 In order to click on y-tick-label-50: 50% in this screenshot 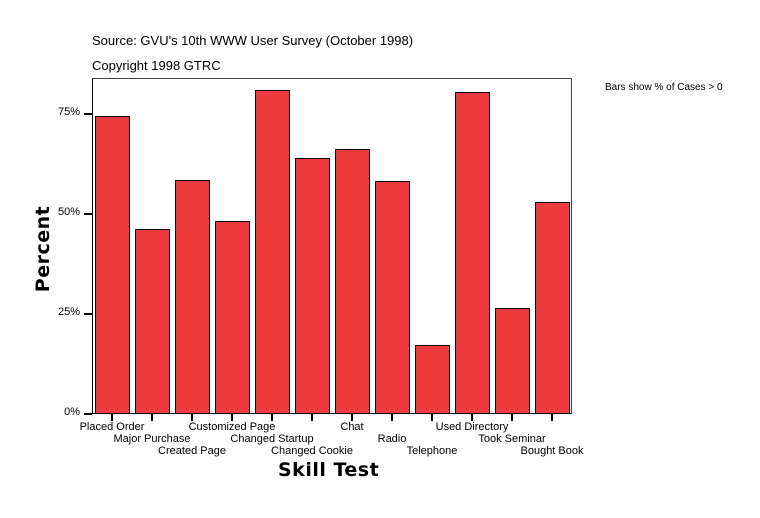, I will do `click(68, 212)`.